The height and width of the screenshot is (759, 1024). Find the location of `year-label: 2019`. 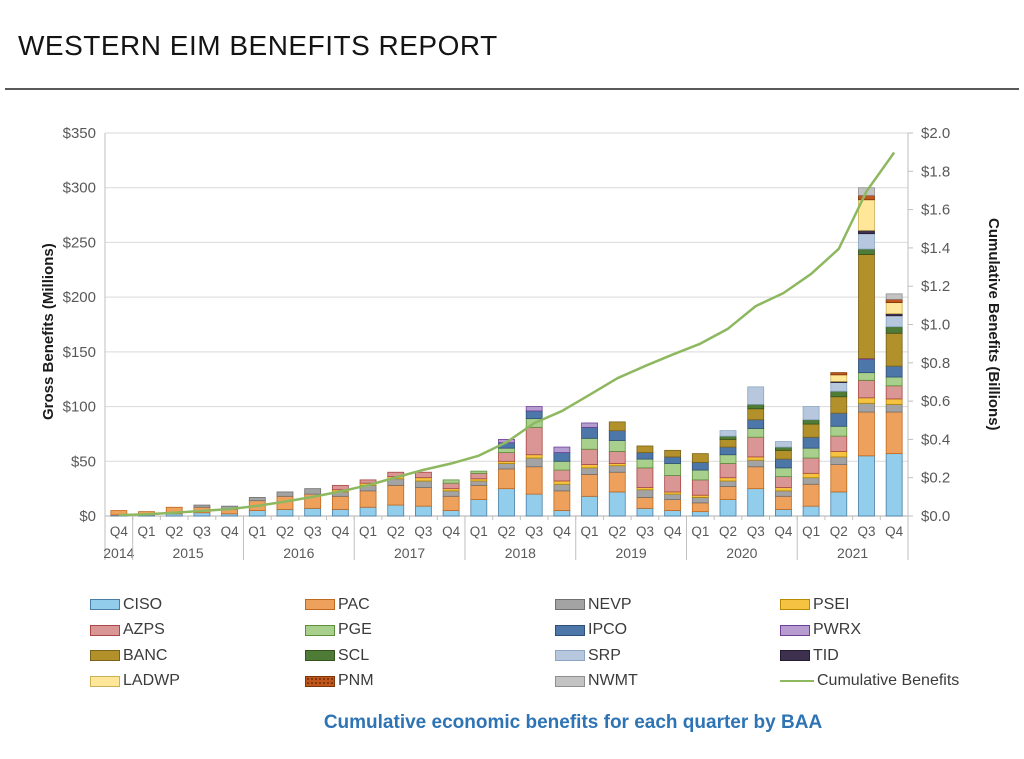

year-label: 2019 is located at coordinates (631, 553).